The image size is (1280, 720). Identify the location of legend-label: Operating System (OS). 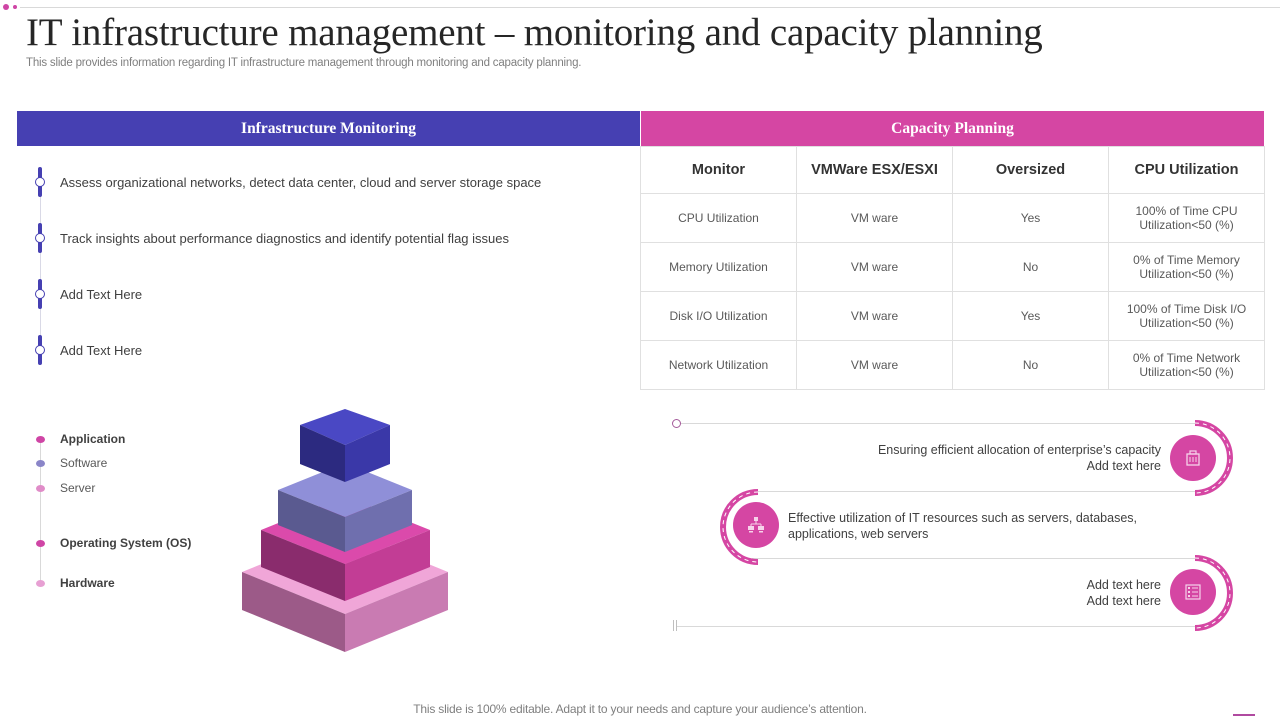
(126, 543).